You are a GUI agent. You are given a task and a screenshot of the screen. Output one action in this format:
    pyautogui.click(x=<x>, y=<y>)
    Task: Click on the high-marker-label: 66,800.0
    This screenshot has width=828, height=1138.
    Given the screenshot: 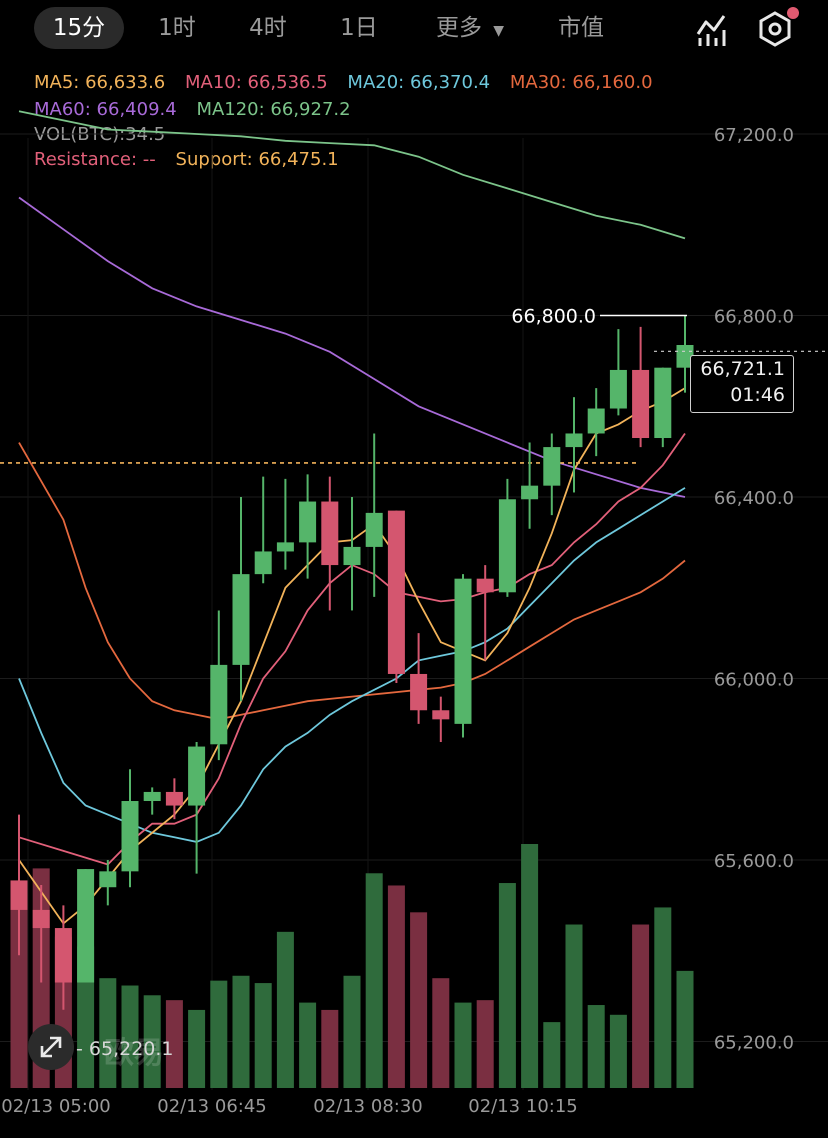 What is the action you would take?
    pyautogui.click(x=553, y=317)
    